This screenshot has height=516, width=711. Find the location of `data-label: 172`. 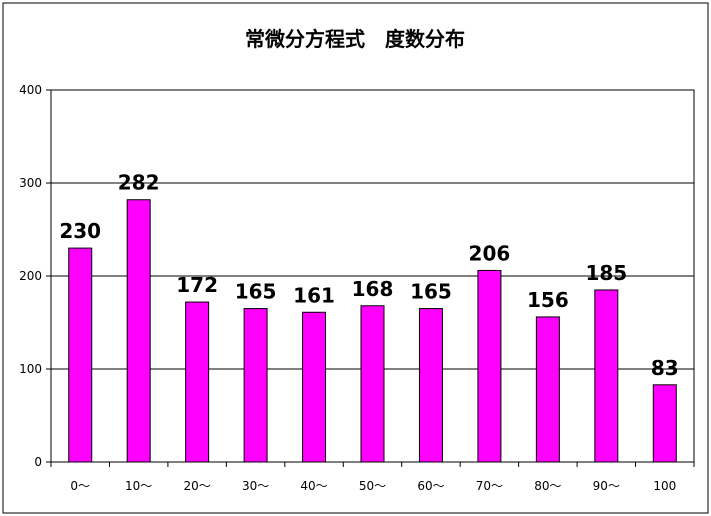

data-label: 172 is located at coordinates (197, 285).